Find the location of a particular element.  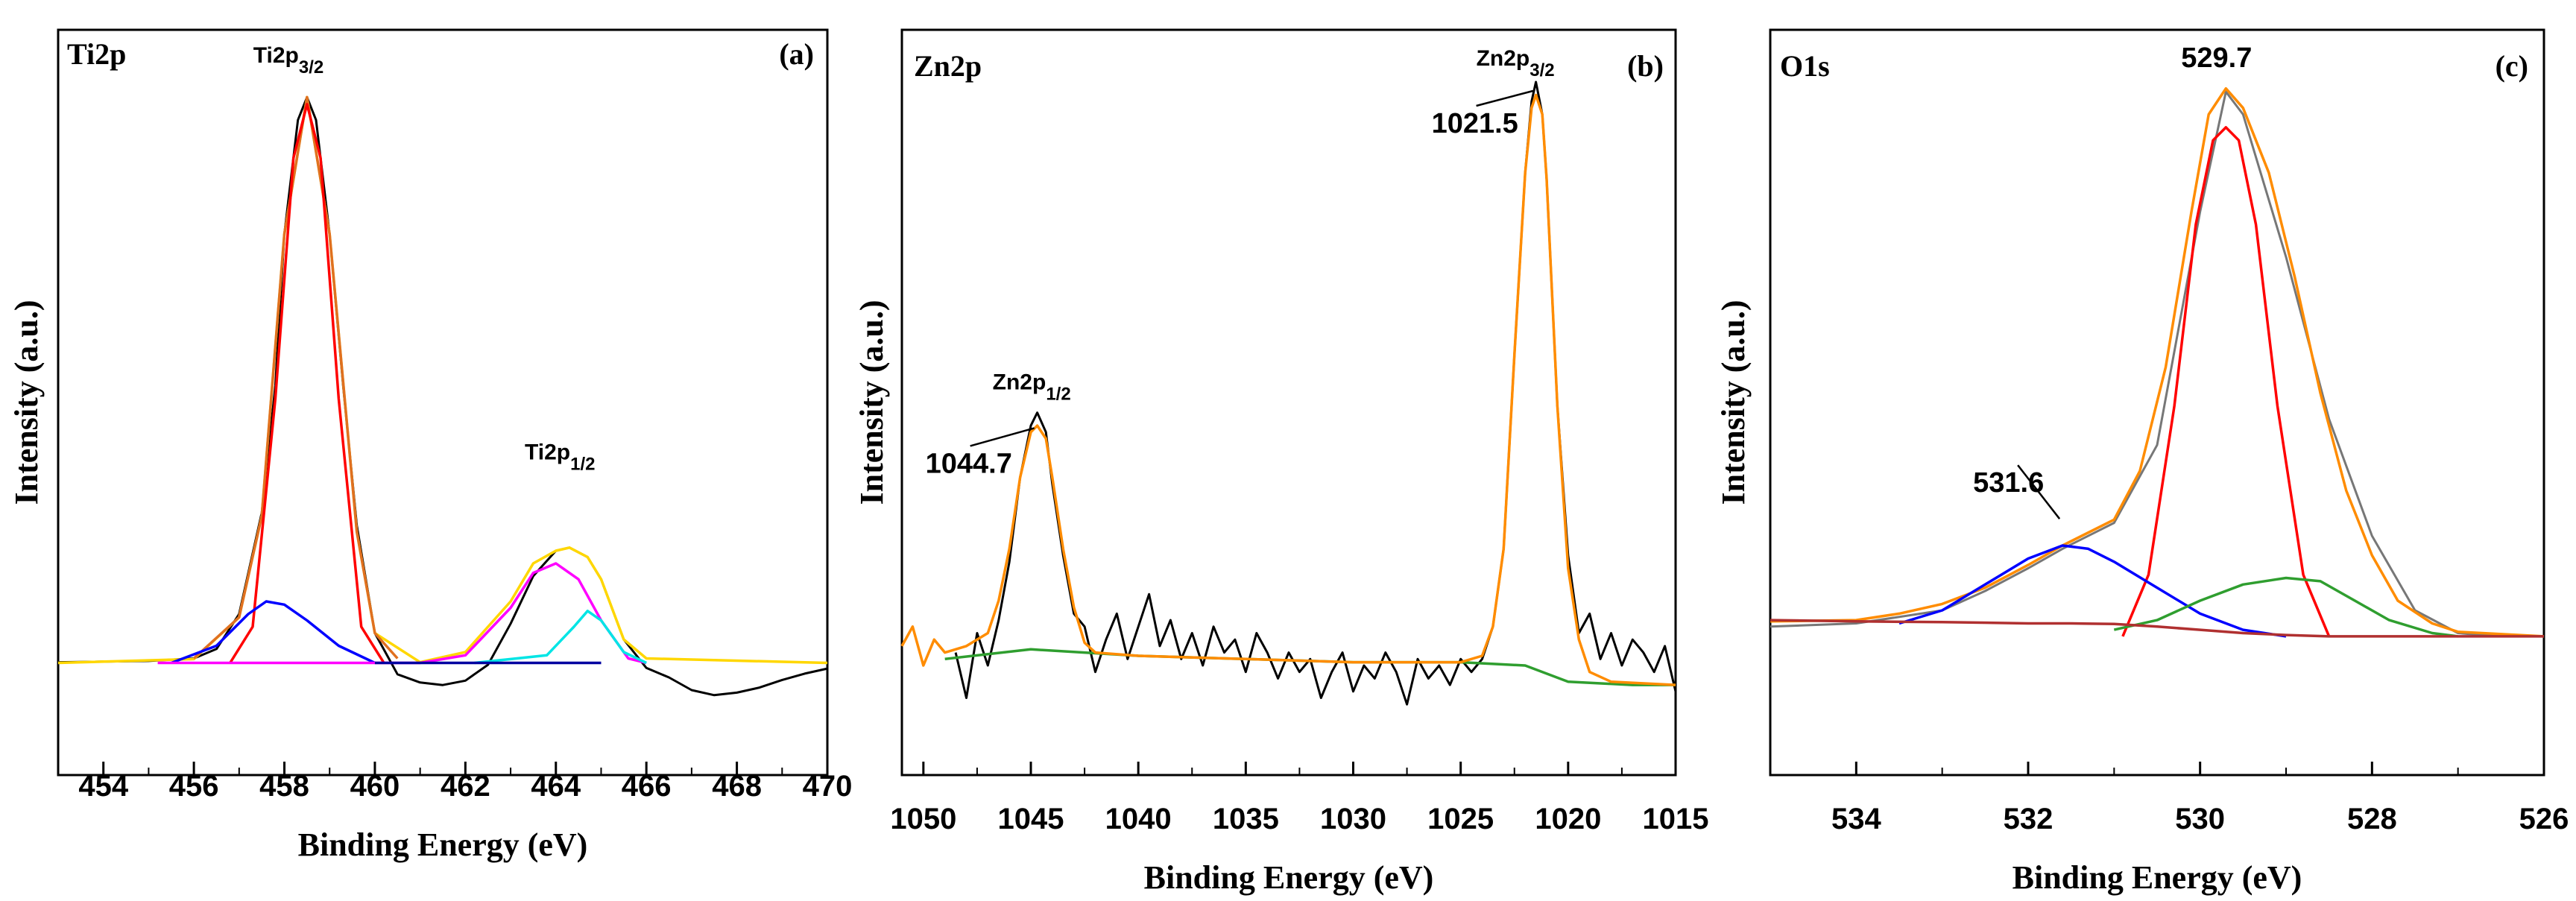

xtick-label-b-5: 1025 is located at coordinates (1460, 819).